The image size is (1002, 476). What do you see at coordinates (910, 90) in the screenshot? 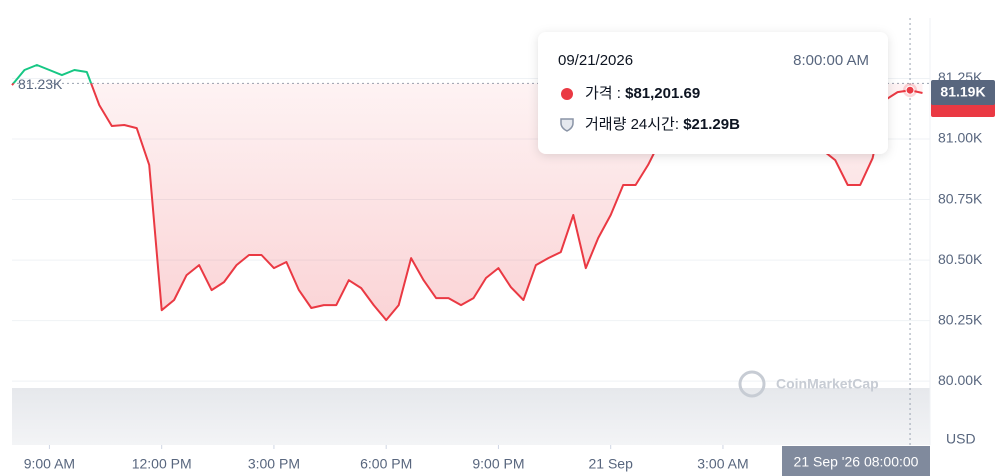
I see `hover-dot` at bounding box center [910, 90].